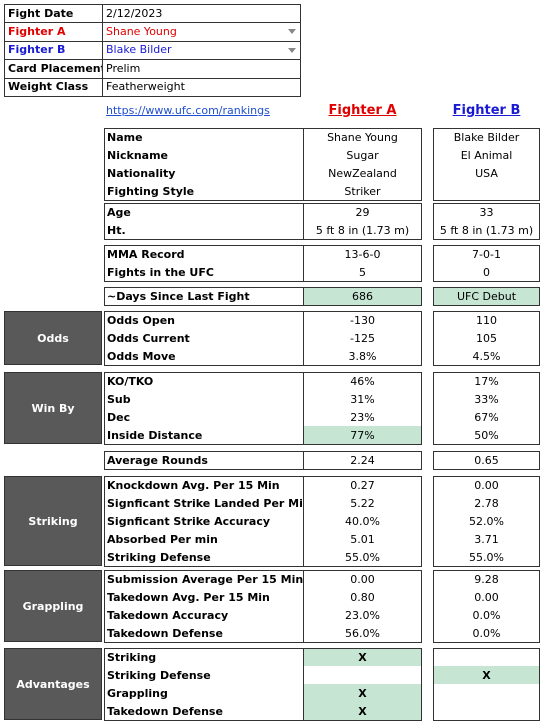  I want to click on fighter-b-value: 110, so click(486, 320).